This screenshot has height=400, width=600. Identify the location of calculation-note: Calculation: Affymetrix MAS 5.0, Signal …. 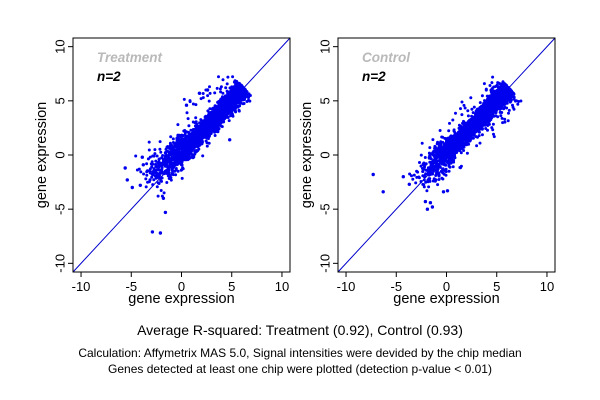
(300, 353).